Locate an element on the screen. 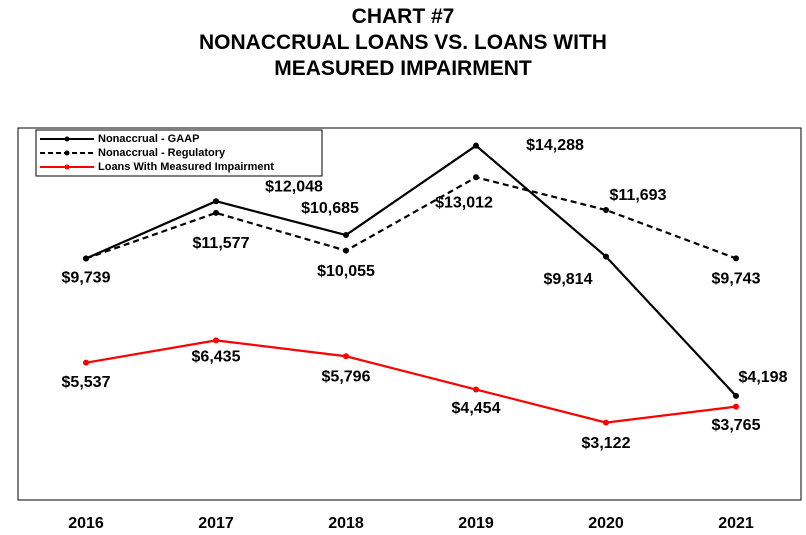  data-label: $11,693 is located at coordinates (638, 195).